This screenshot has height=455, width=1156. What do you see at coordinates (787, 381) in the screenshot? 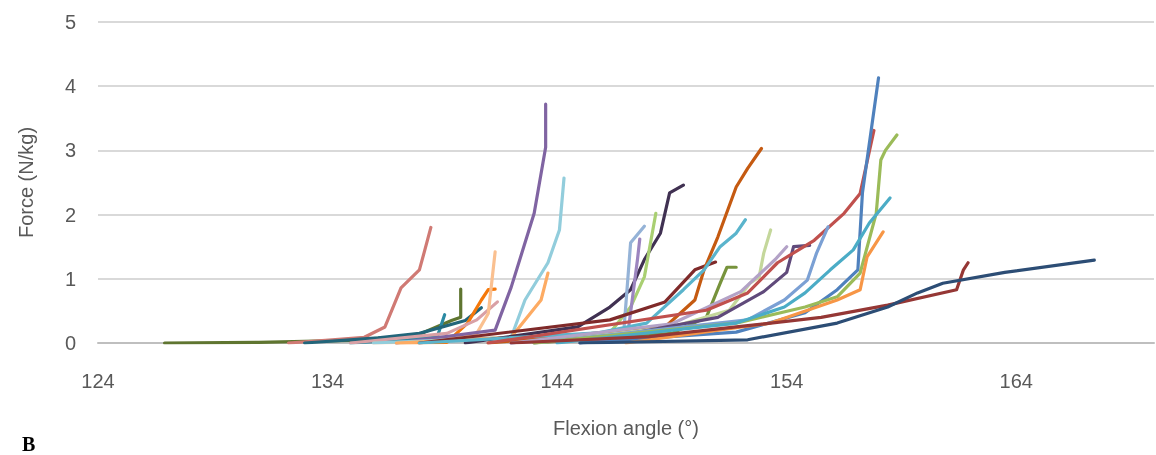
I see `x-tick-label: 154` at bounding box center [787, 381].